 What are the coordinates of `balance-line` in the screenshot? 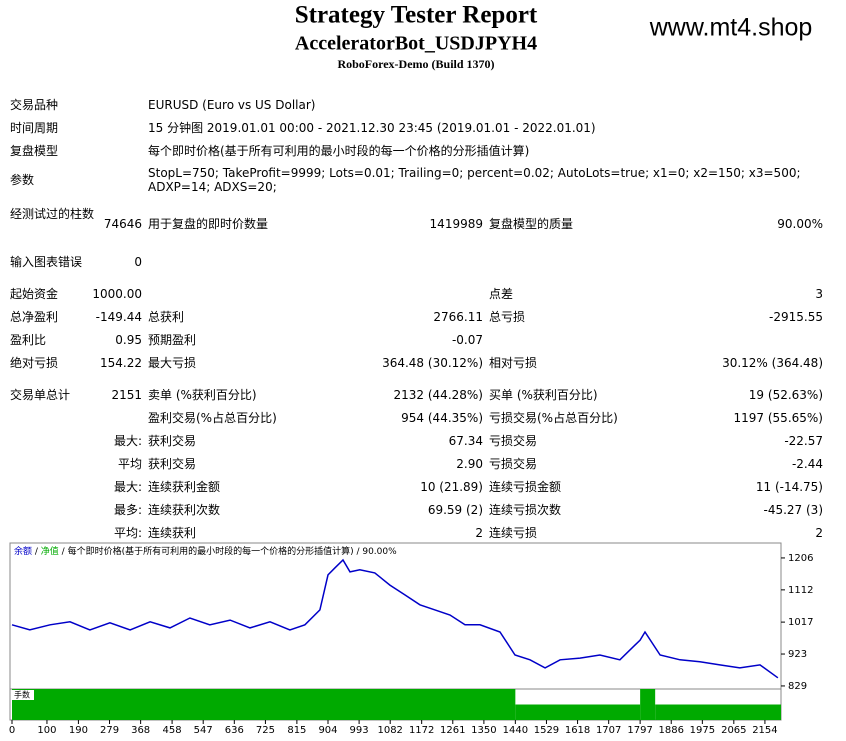 It's located at (395, 618).